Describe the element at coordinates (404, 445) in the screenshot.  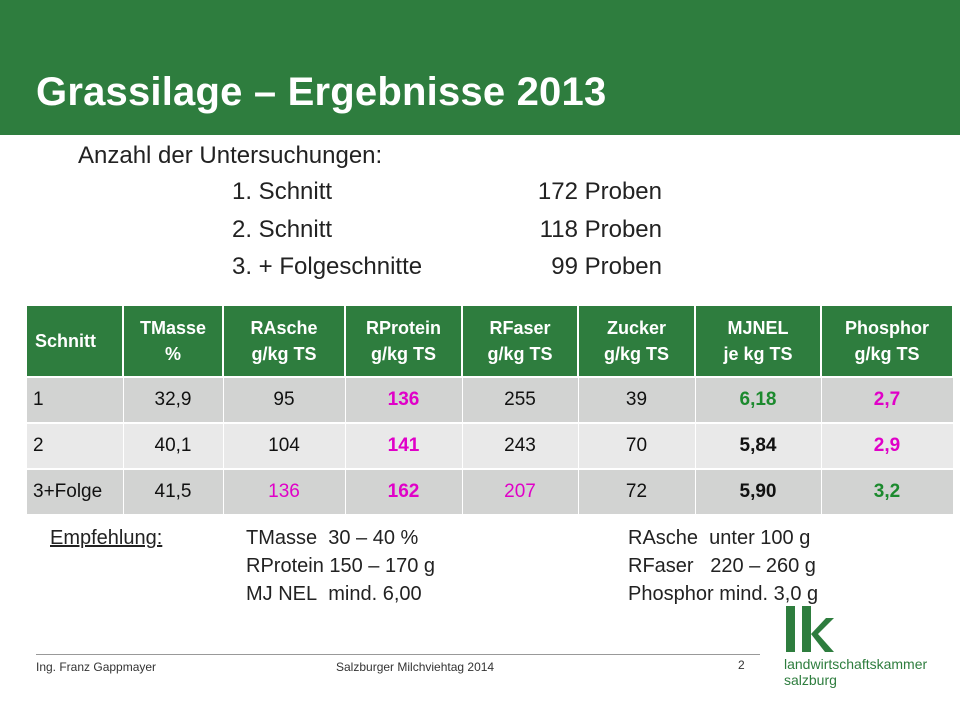
I see `table-cell: 141` at that location.